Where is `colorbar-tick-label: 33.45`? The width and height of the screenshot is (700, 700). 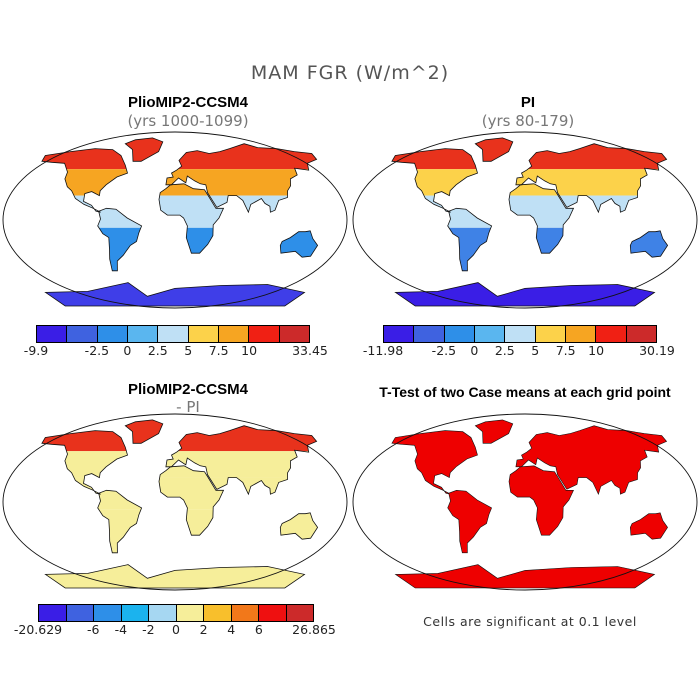 colorbar-tick-label: 33.45 is located at coordinates (310, 350).